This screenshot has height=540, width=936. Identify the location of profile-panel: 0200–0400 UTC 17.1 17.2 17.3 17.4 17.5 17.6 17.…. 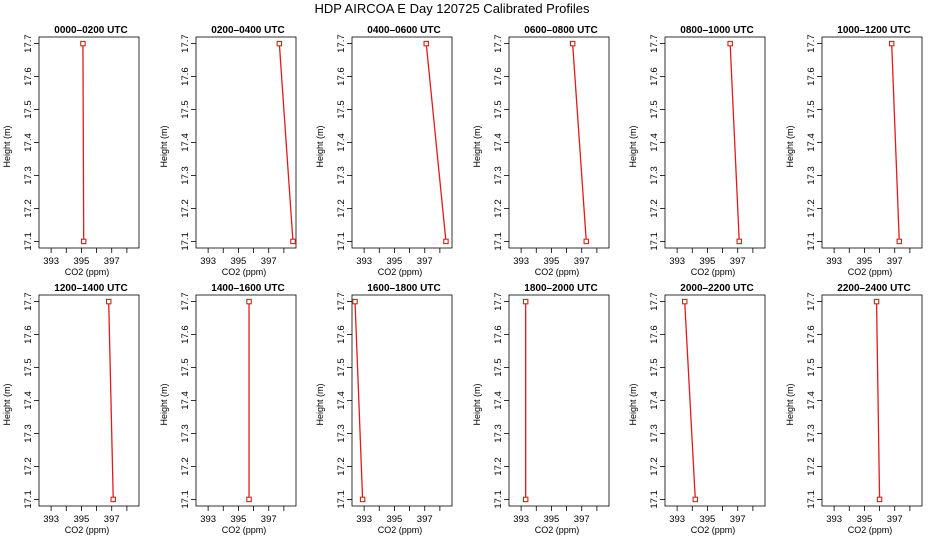
(228, 151).